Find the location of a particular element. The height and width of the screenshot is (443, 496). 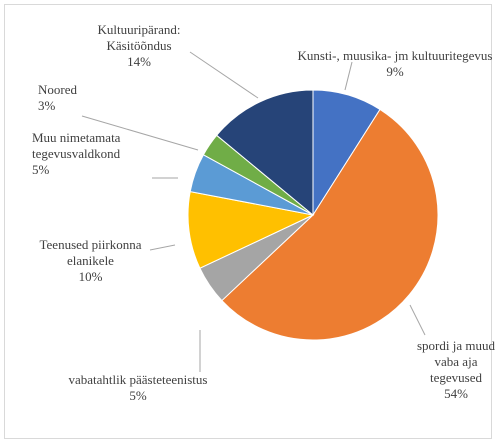

data-label: Teenused piirkonna elanikele 10% is located at coordinates (90, 261).